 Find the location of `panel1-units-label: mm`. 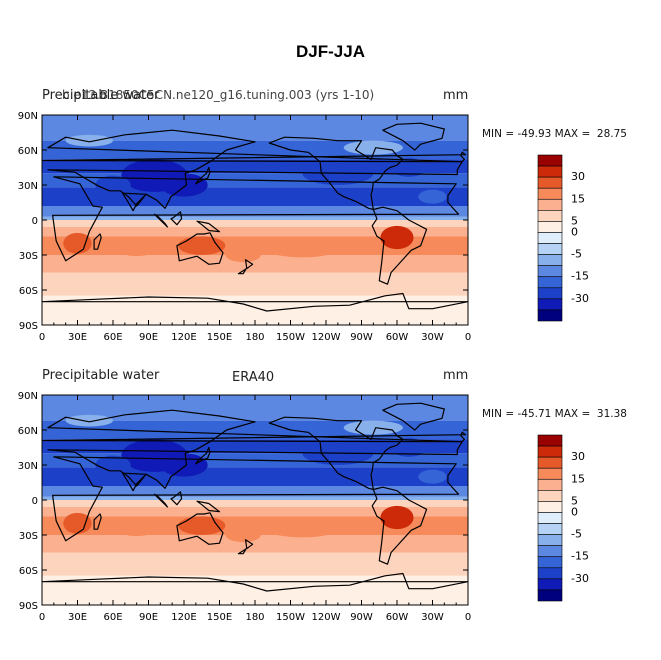

panel1-units-label: mm is located at coordinates (456, 95).